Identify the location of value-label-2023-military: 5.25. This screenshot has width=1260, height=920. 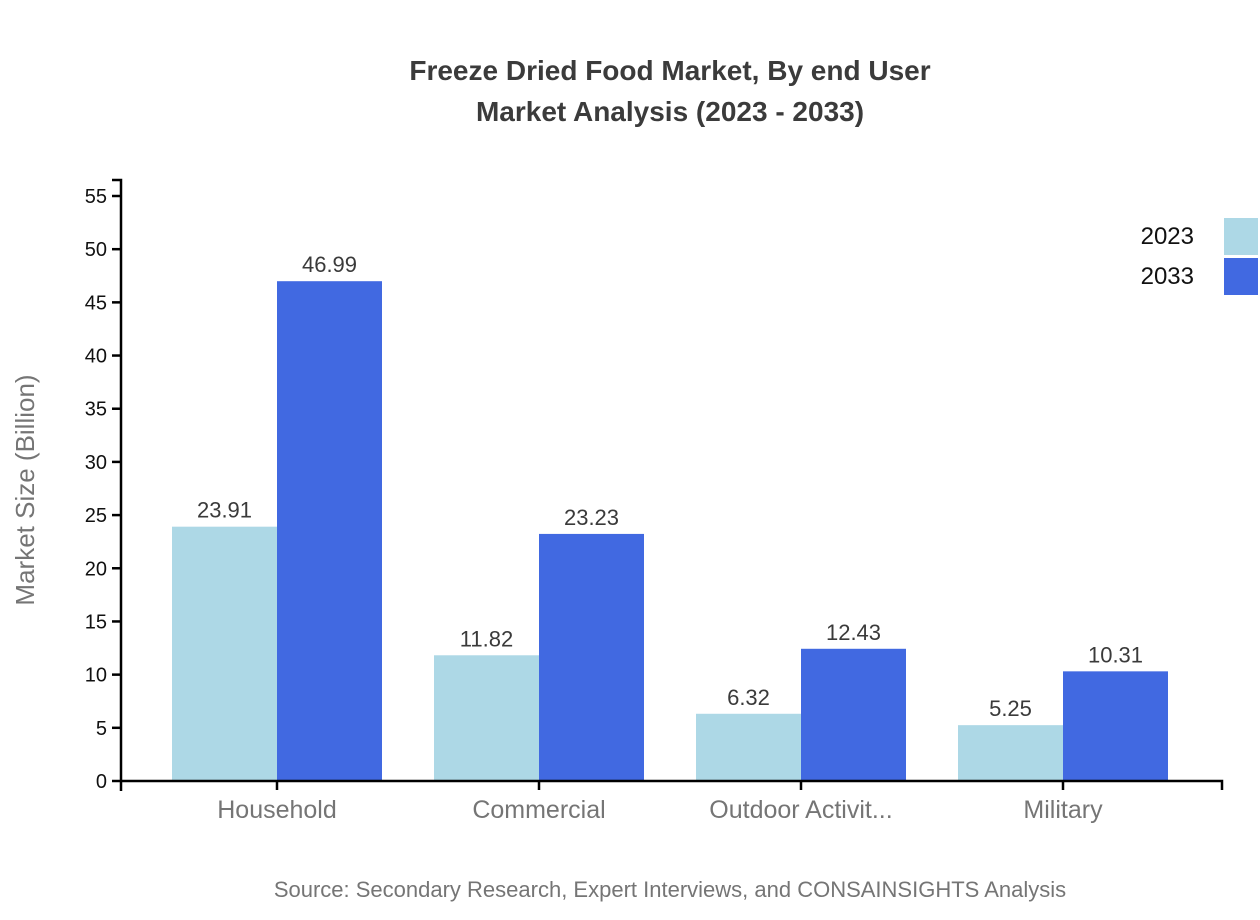
(1010, 708).